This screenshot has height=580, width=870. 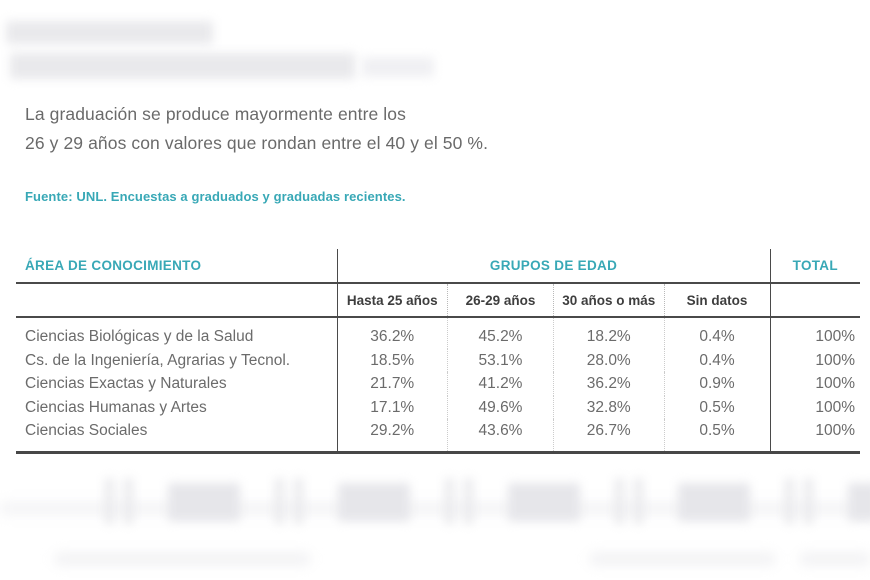 What do you see at coordinates (177, 436) in the screenshot?
I see `row-area-label: Ciencias Sociales` at bounding box center [177, 436].